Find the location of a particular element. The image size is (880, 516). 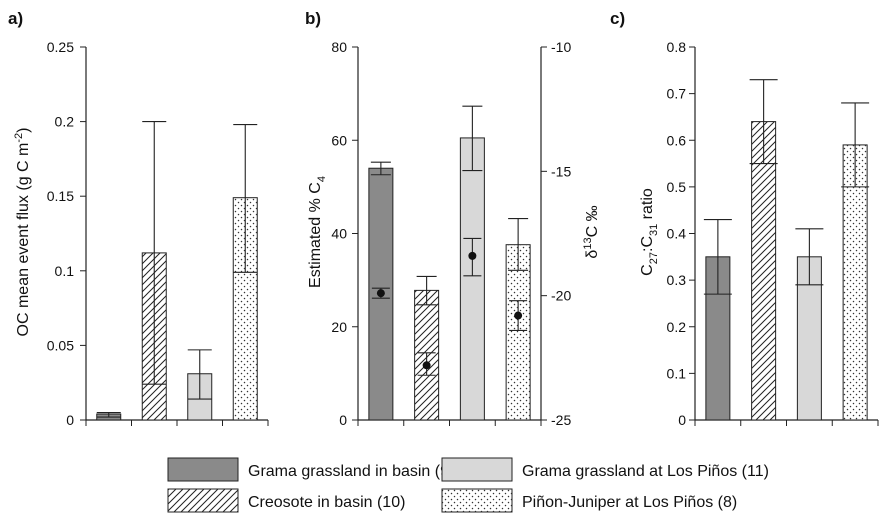

y2-tick-label: -10 is located at coordinates (561, 47).